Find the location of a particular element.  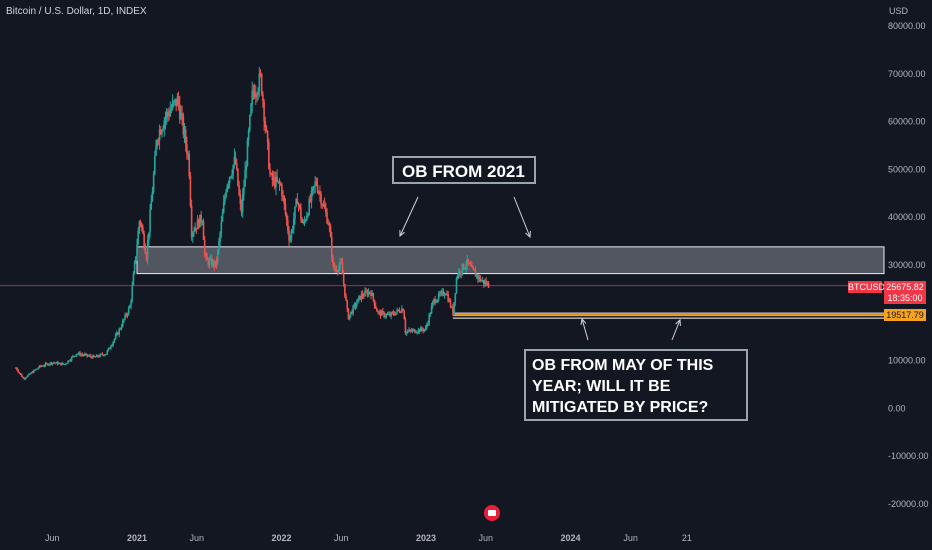

y-tick-label: 70000.00 is located at coordinates (907, 74).